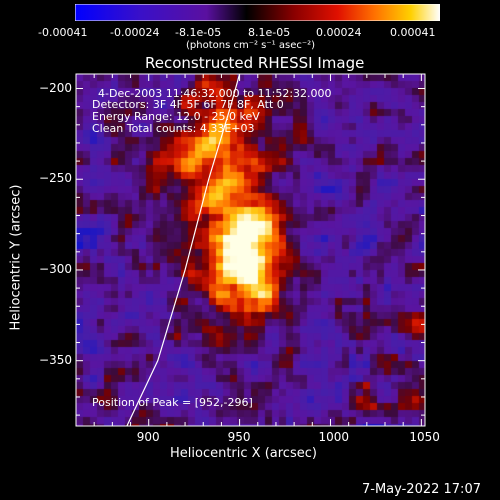  What do you see at coordinates (63, 32) in the screenshot?
I see `colorbar-tick-label: -0.00041` at bounding box center [63, 32].